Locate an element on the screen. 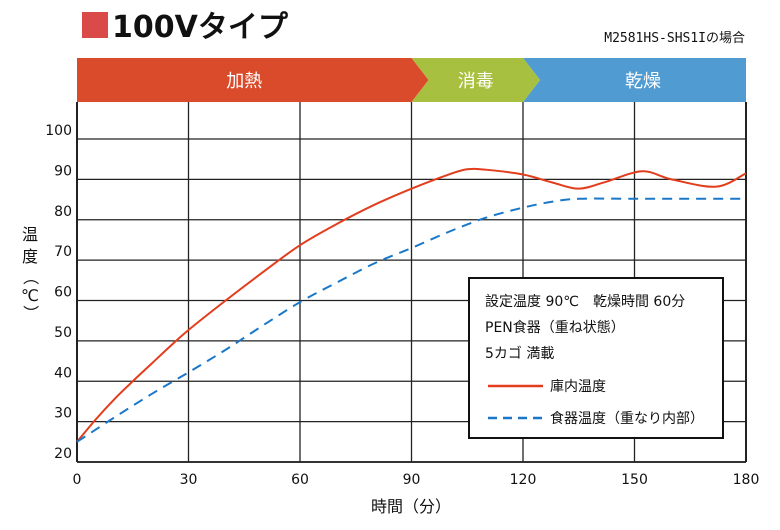 This screenshot has height=530, width=780. y-axis-title-char-5: ） is located at coordinates (30, 313).